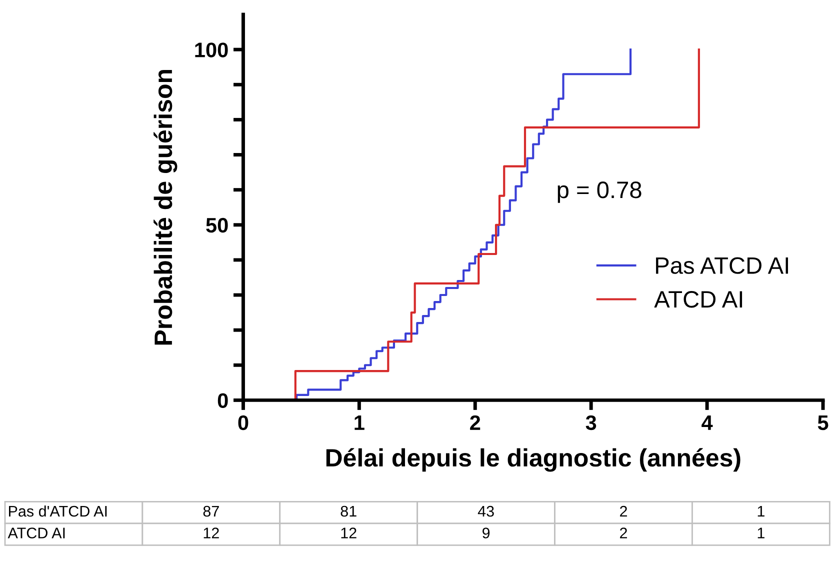 The image size is (833, 580). Describe the element at coordinates (348, 511) in the screenshot. I see `text: 81` at that location.